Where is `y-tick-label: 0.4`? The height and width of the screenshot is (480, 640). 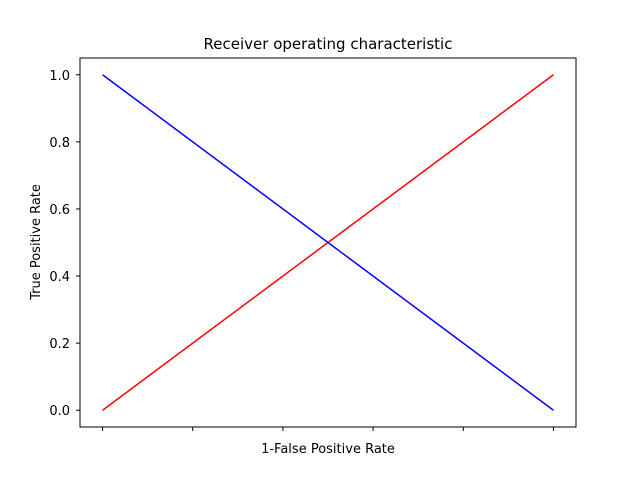
y-tick-label: 0.4 is located at coordinates (59, 277).